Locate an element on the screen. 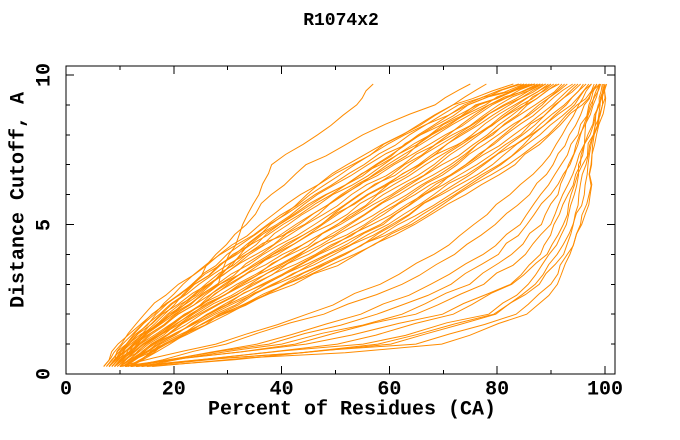  y-axis-title: Distance Cutoff, A is located at coordinates (19, 200).